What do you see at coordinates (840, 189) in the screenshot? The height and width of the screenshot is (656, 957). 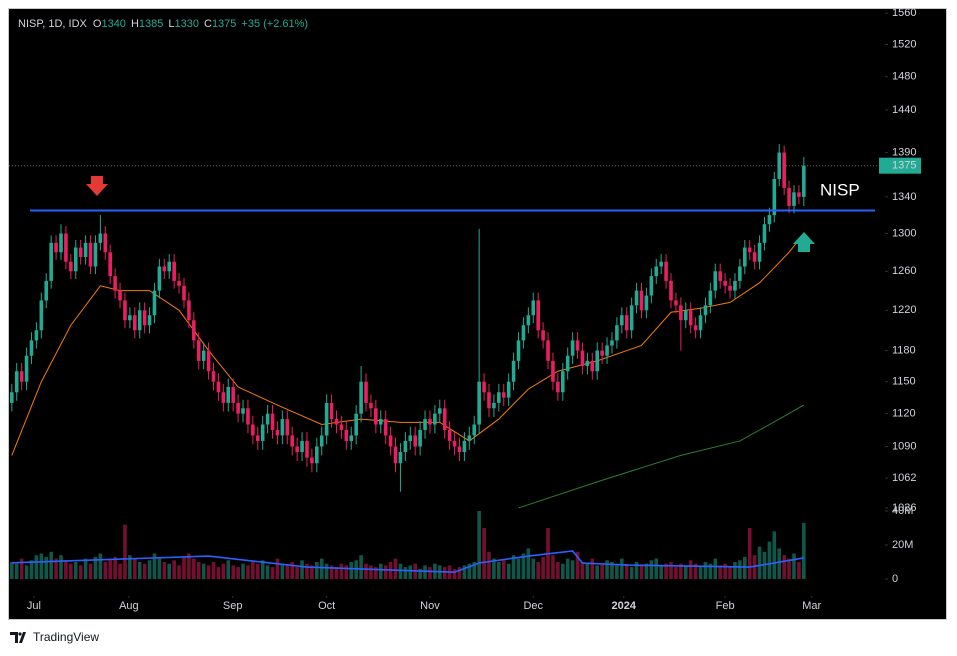 I see `annotation: NISP` at bounding box center [840, 189].